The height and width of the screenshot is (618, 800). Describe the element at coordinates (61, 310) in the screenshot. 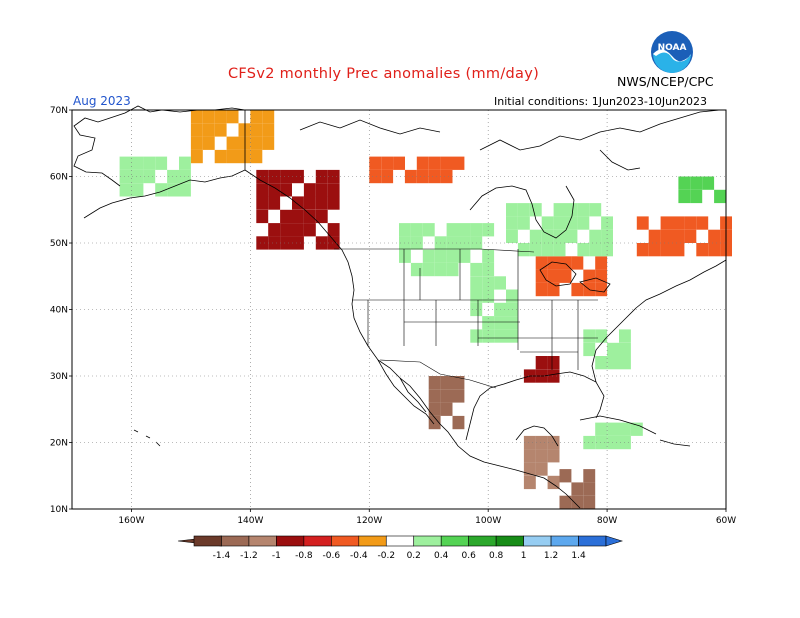

I see `latitude-labels: 70N 60N 50N 40N 30N 20N 10N` at that location.